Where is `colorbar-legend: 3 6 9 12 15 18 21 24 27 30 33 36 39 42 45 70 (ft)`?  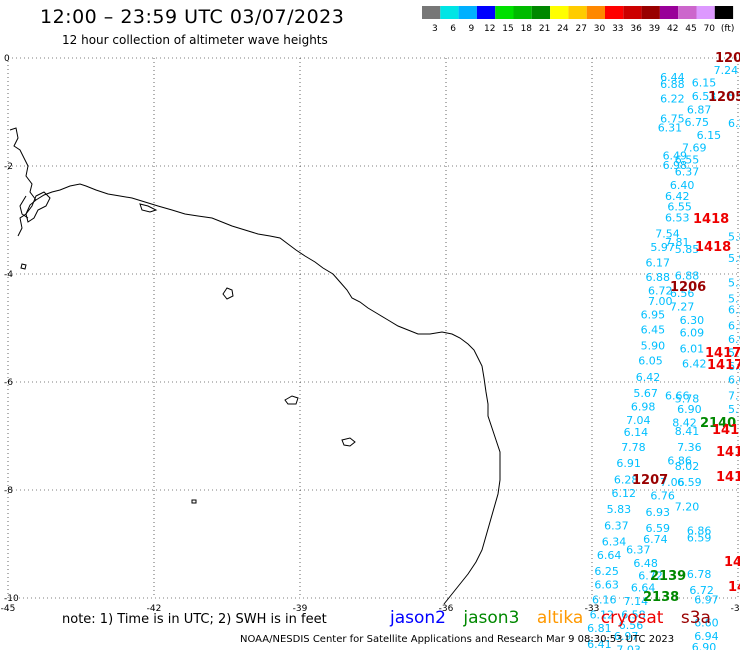
colorbar-legend: 3 6 9 12 15 18 21 24 27 30 33 36 39 42 45 70 (ft) is located at coordinates (578, 19).